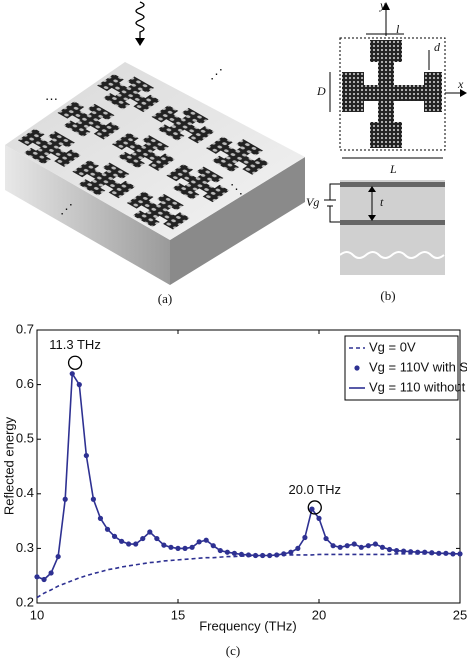  What do you see at coordinates (319, 614) in the screenshot?
I see `x-tick-label: 20` at bounding box center [319, 614].